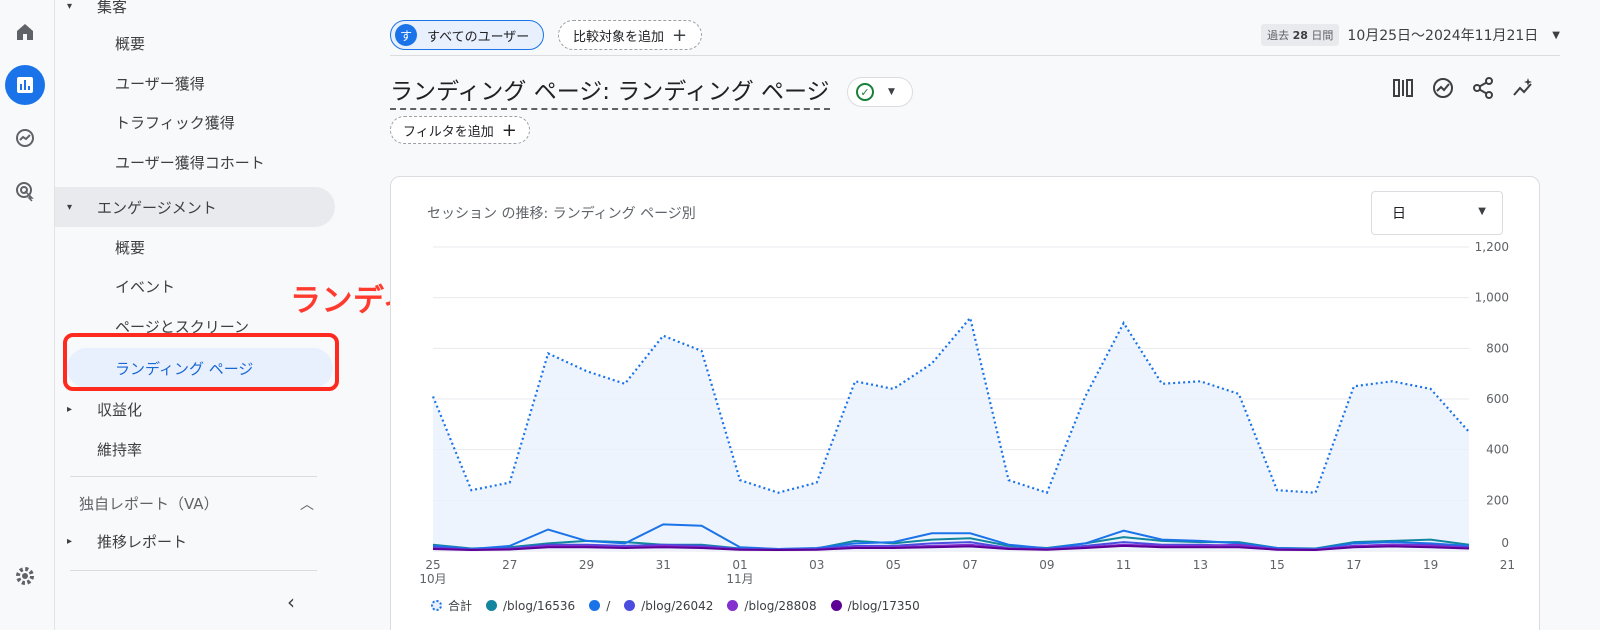  I want to click on legend-item: /blog/16536, so click(530, 605).